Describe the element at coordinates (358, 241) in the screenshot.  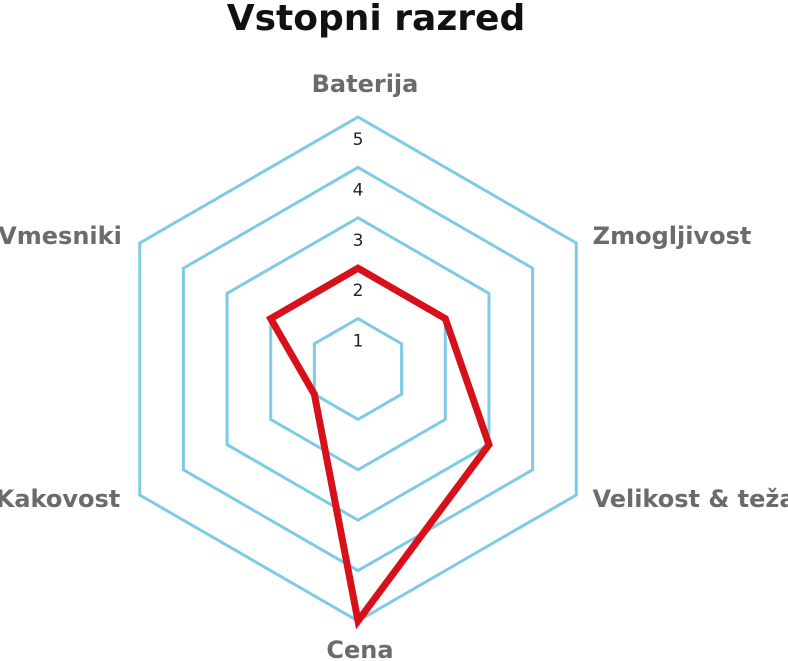
I see `tick-label: 3` at that location.